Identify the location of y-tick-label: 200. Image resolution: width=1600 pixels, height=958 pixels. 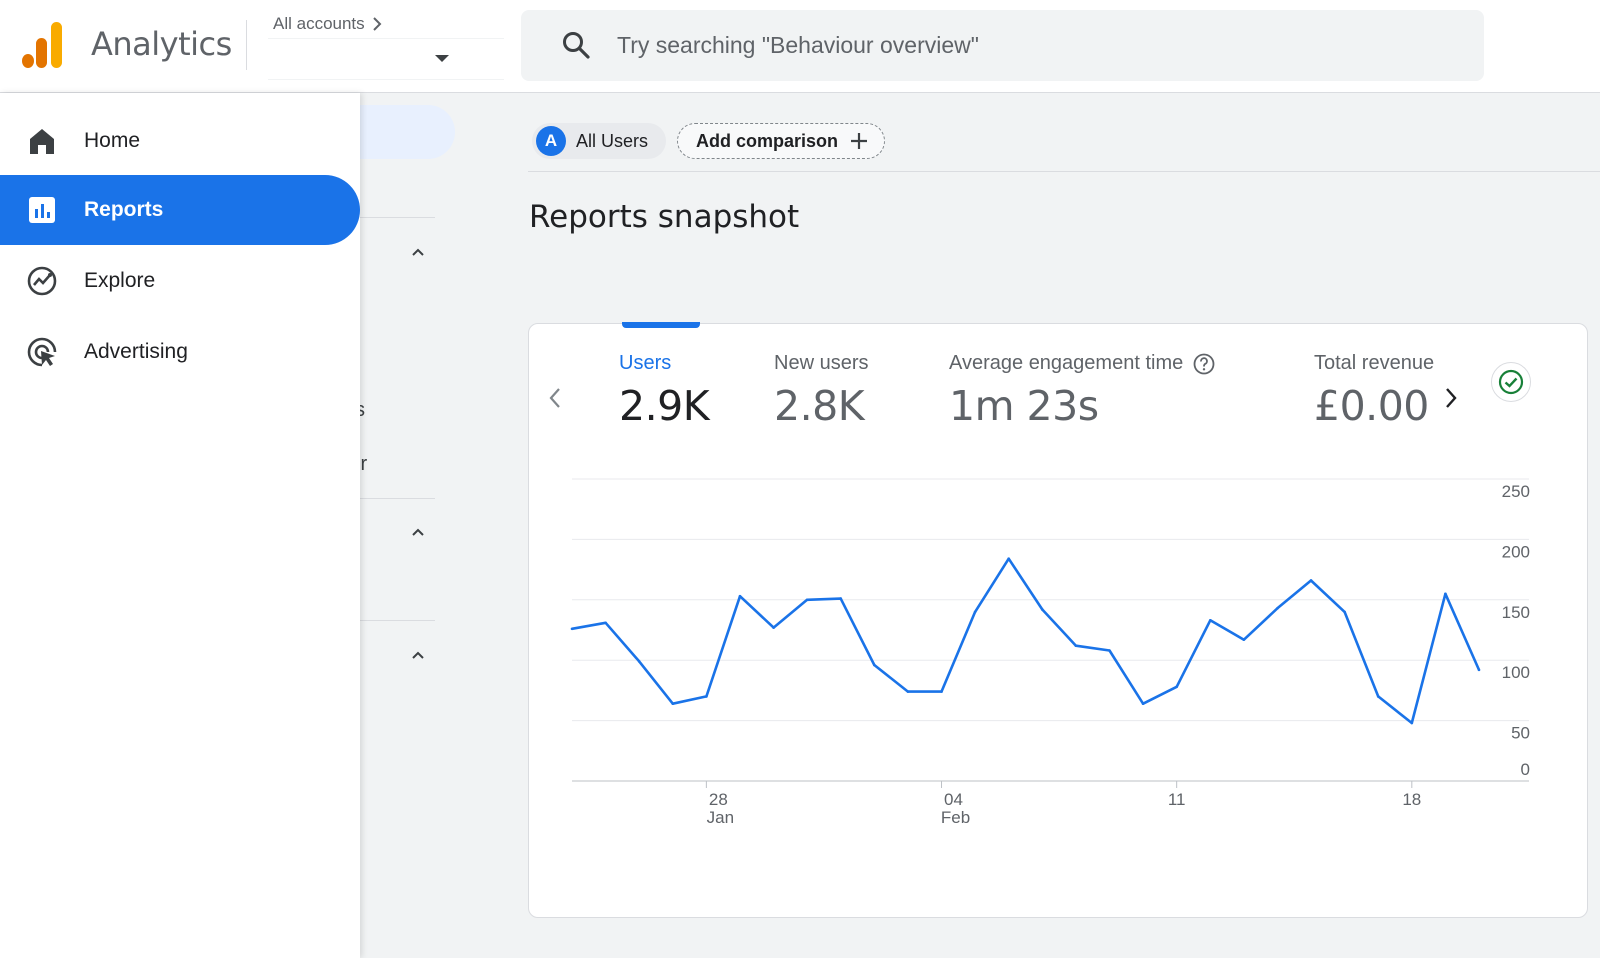
(1516, 551).